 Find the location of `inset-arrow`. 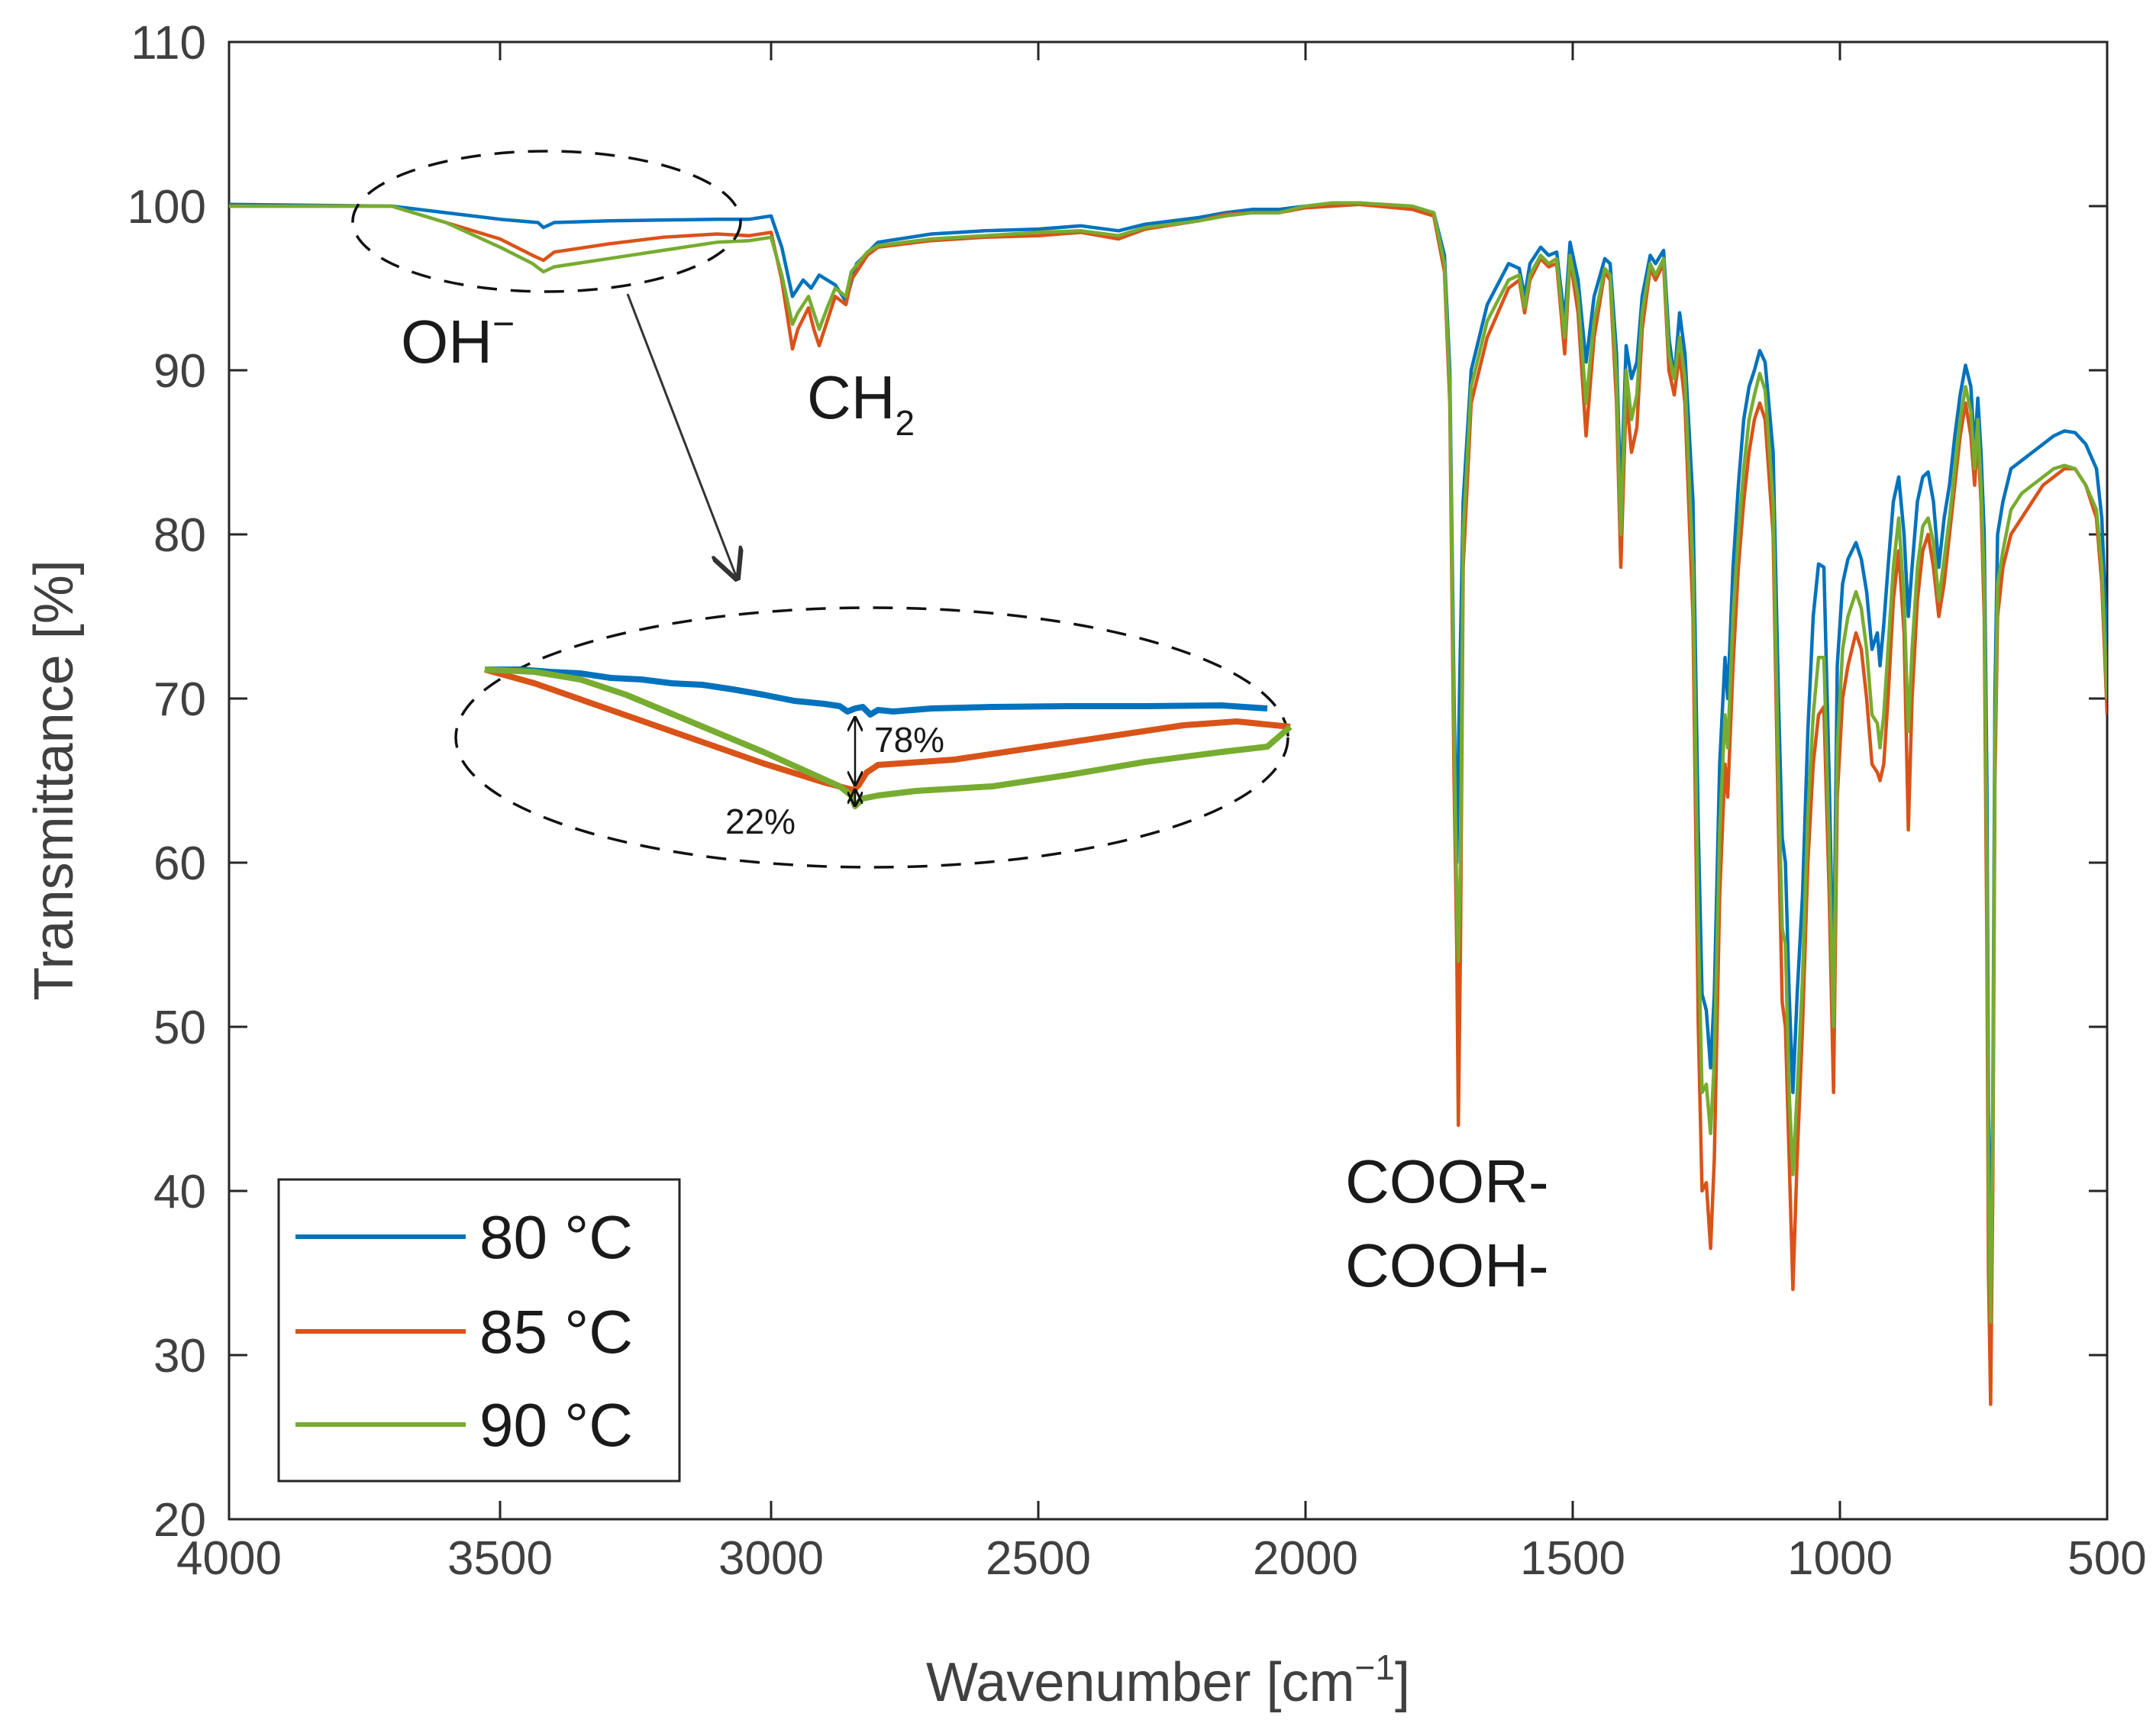

inset-arrow is located at coordinates (681, 435).